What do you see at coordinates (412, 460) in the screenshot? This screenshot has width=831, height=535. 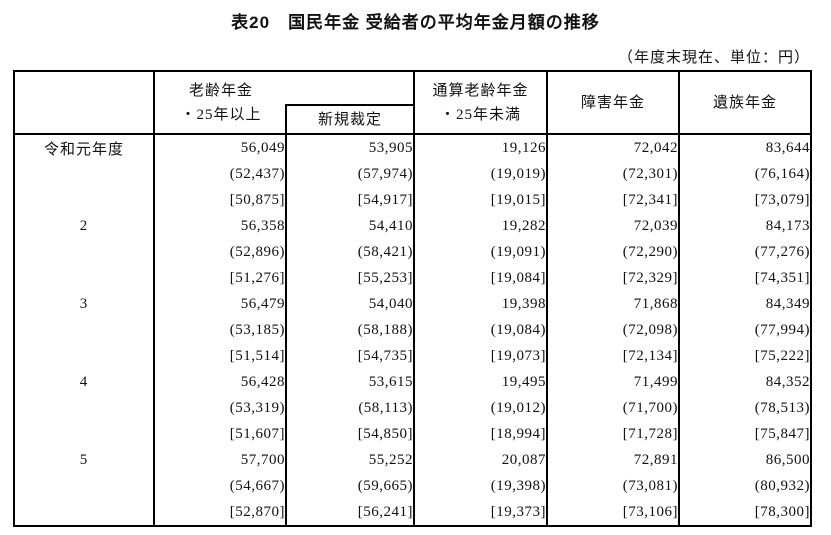 I see `table-row: 5 57,700 55,252 20,087 72,891 86,500` at bounding box center [412, 460].